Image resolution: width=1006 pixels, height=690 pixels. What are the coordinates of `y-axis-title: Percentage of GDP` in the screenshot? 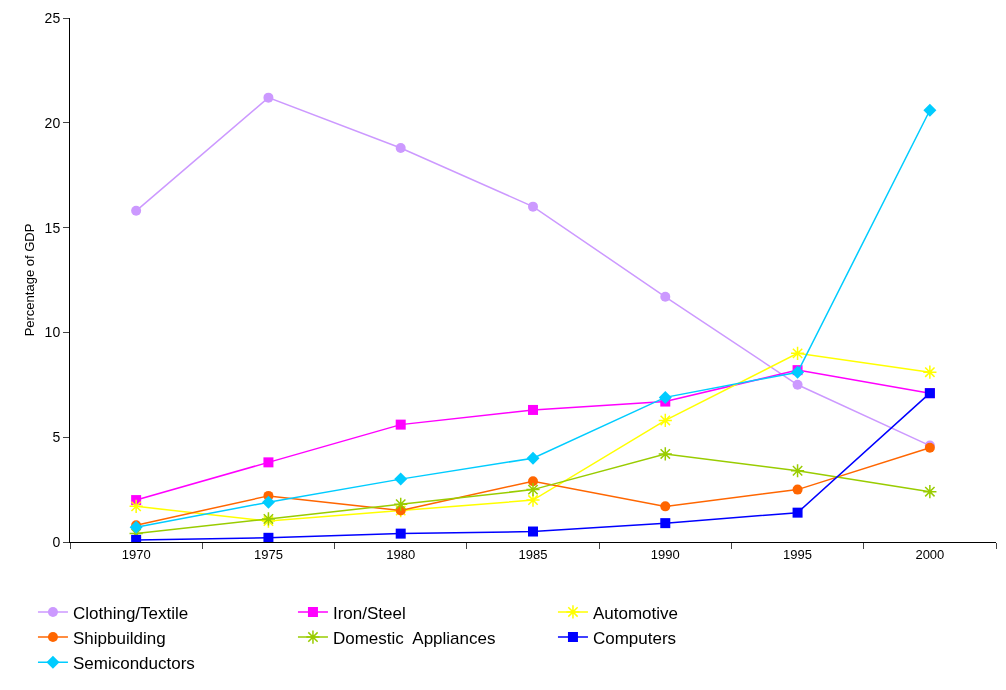 It's located at (29, 280).